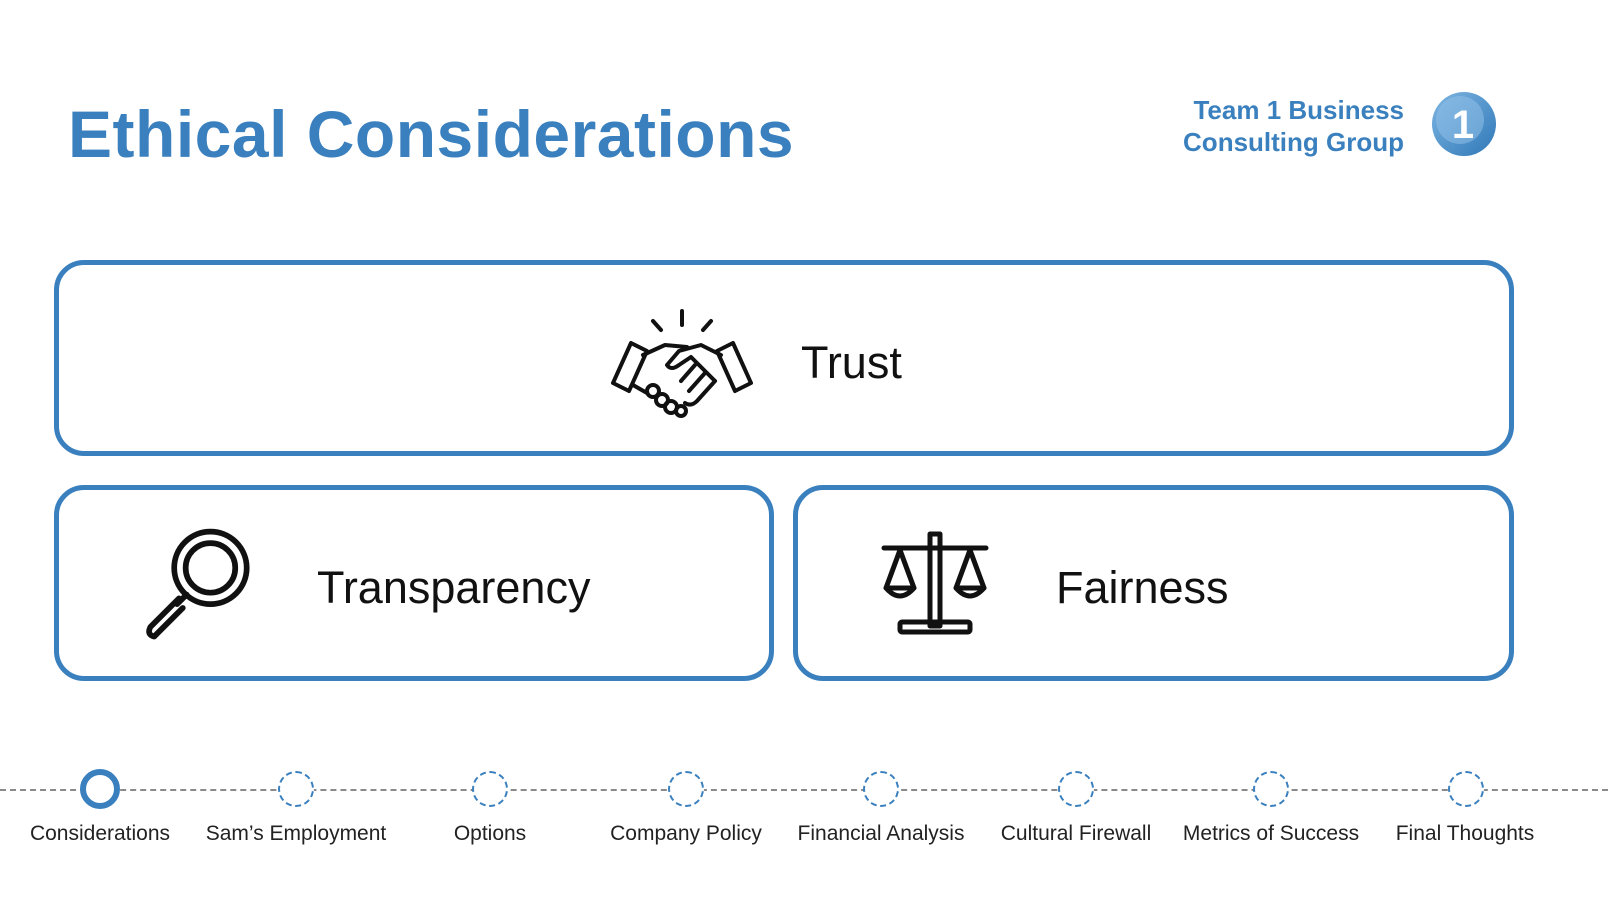 The height and width of the screenshot is (906, 1608). I want to click on timeline-dot-company-policy, so click(686, 789).